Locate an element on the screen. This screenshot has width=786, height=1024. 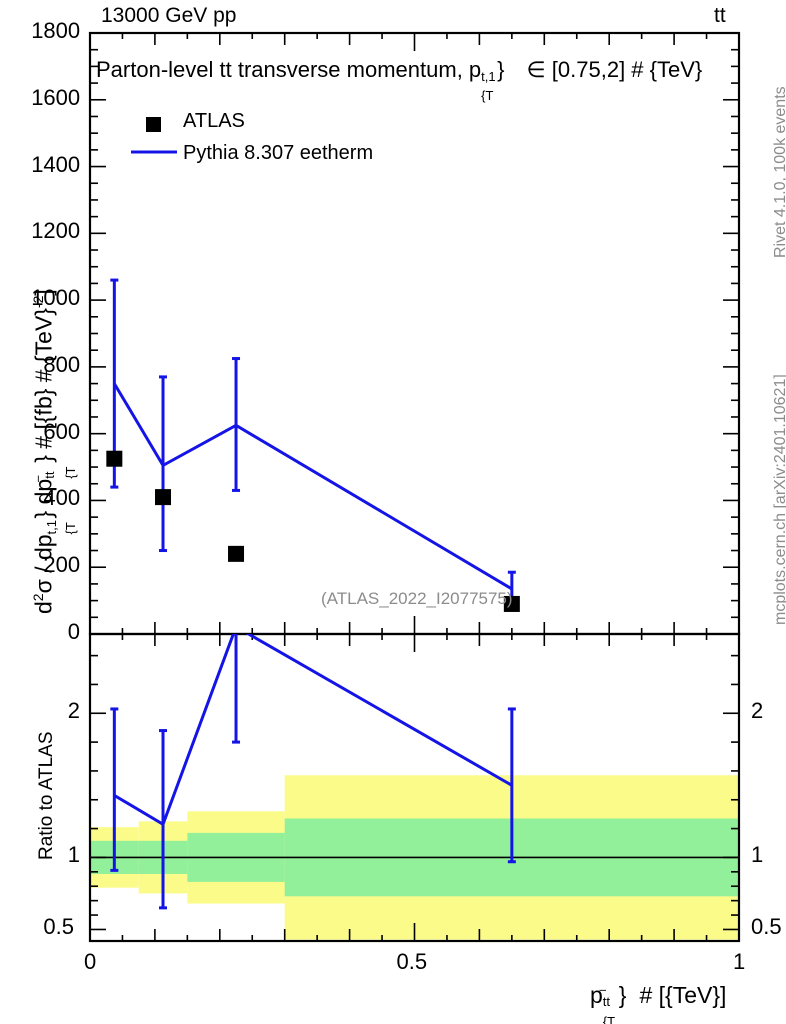
y-tick-label-main: 800 is located at coordinates (62, 364).